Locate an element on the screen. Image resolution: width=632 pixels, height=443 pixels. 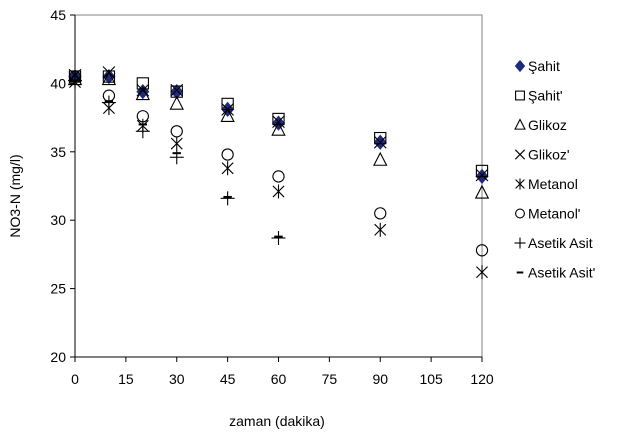
legend-label: Glikoz is located at coordinates (547, 125).